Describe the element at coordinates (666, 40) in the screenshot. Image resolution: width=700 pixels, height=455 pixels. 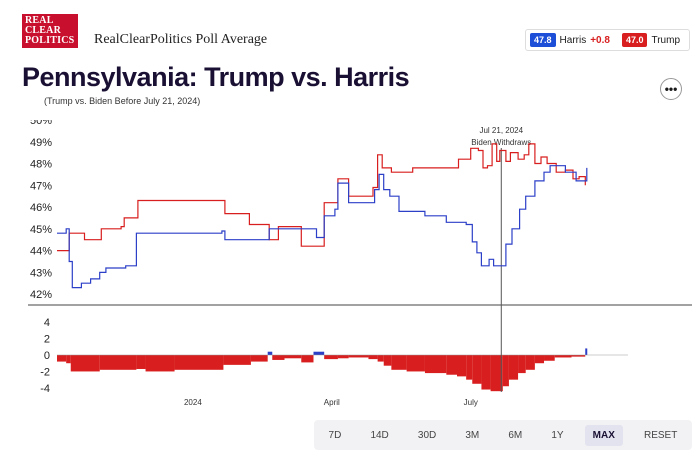
I see `trump-label: Trump` at that location.